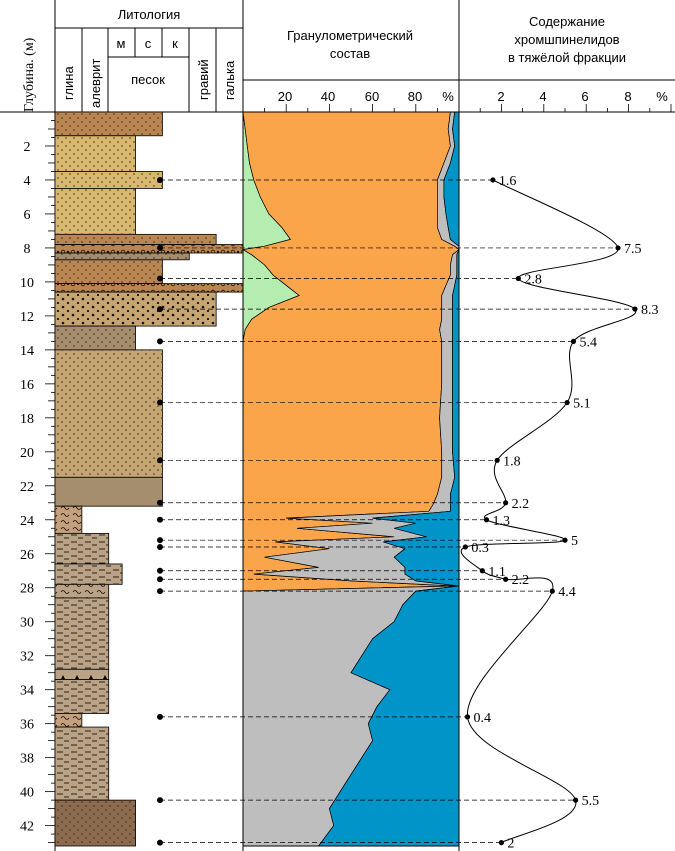 Image resolution: width=675 pixels, height=851 pixels. I want to click on grain-unit: %, so click(448, 96).